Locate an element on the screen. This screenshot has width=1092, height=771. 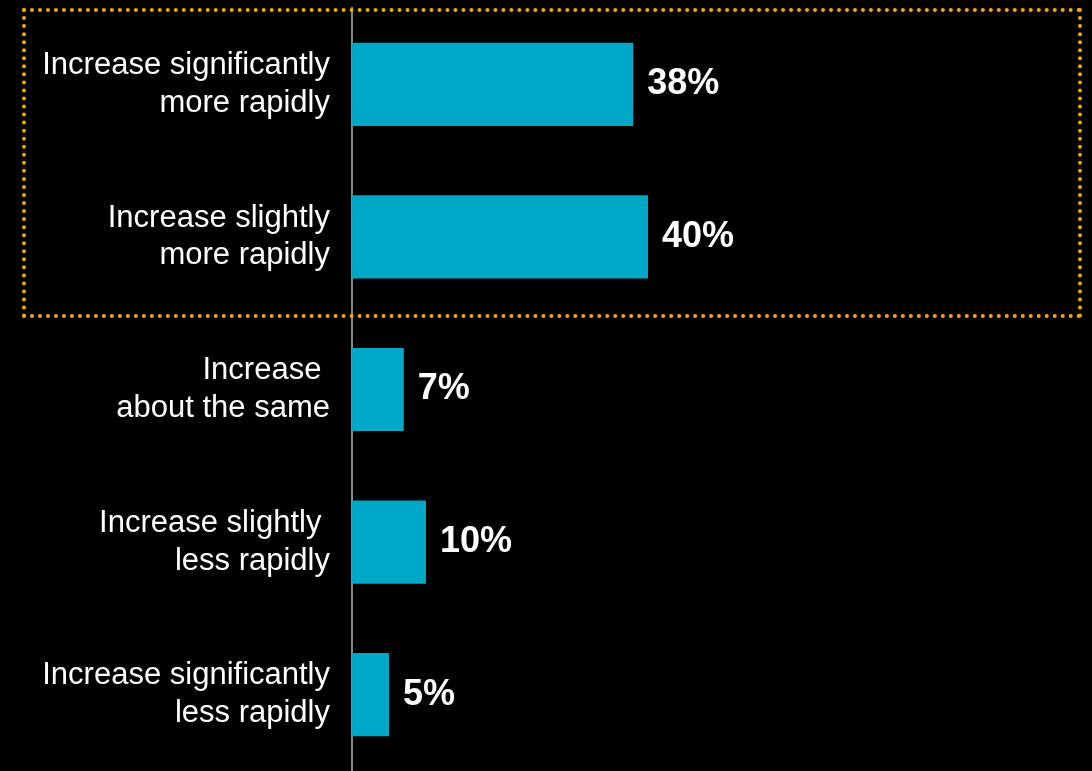
data-label: 7% is located at coordinates (443, 387).